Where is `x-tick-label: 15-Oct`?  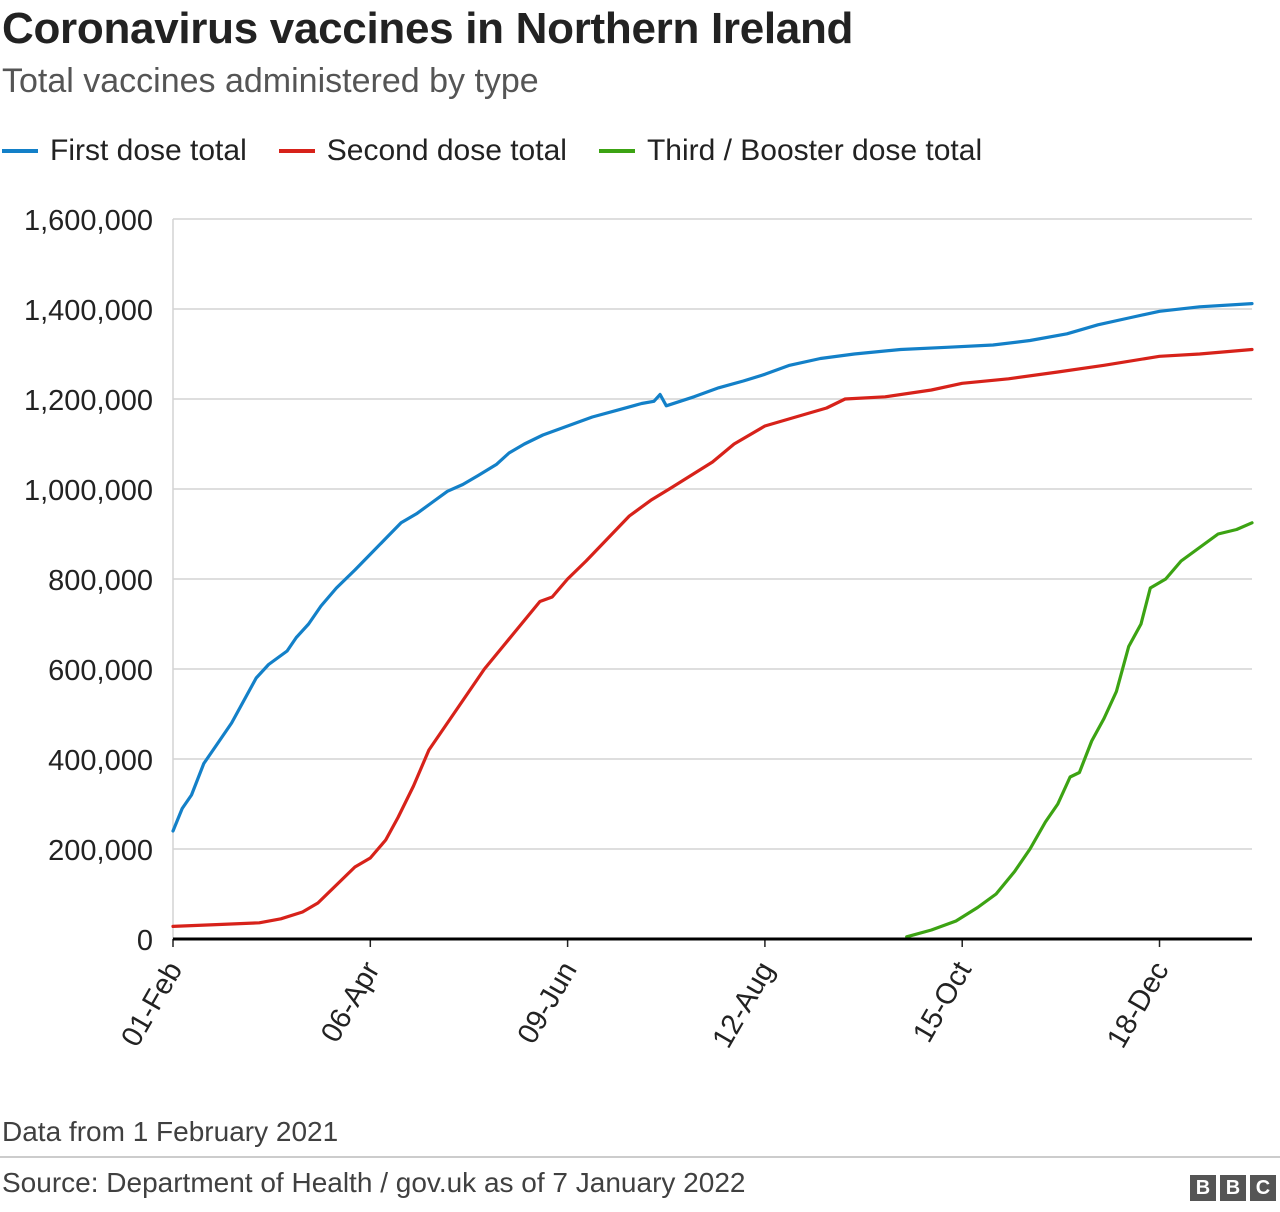 x-tick-label: 15-Oct is located at coordinates (942, 1002).